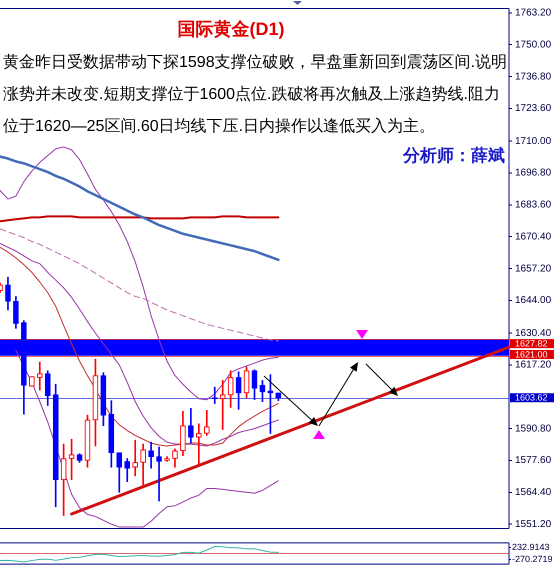  Describe the element at coordinates (231, 29) in the screenshot. I see `text: 国际黄金(D1)` at that location.